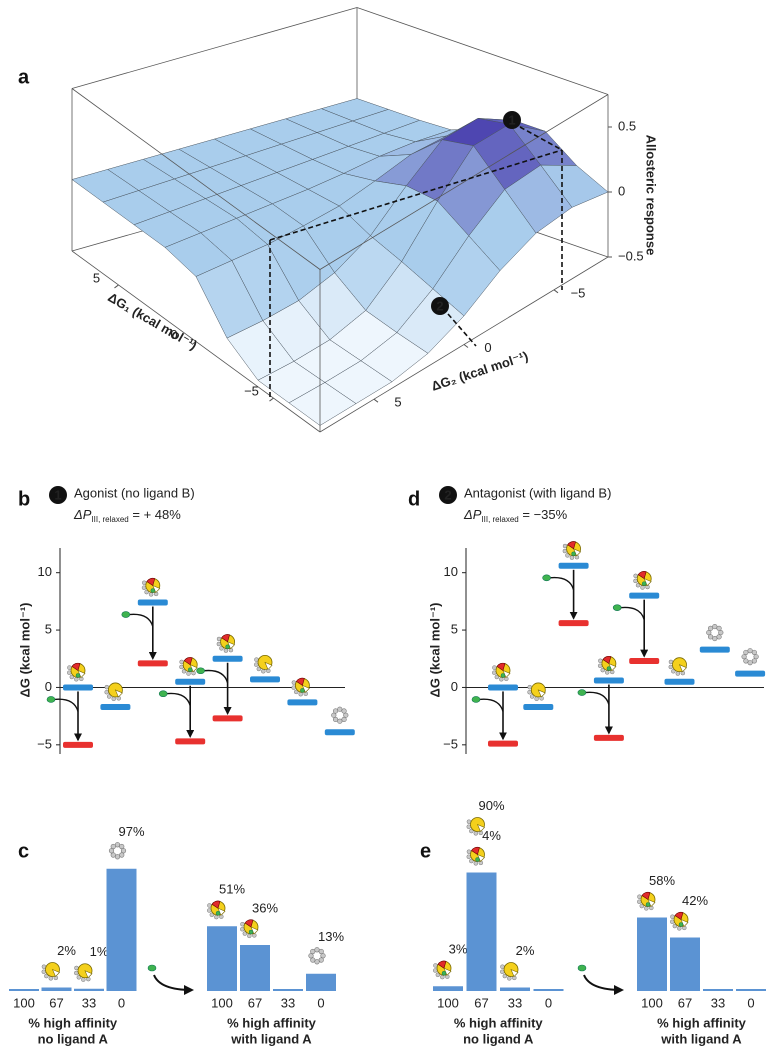 The width and height of the screenshot is (772, 1055). What do you see at coordinates (512, 120) in the screenshot?
I see `marker-badge` at bounding box center [512, 120].